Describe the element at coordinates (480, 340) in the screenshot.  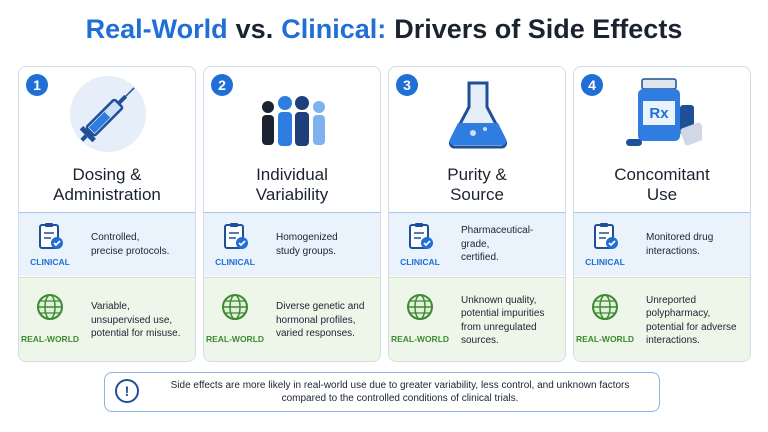
I see `text-line: sources.` at that location.